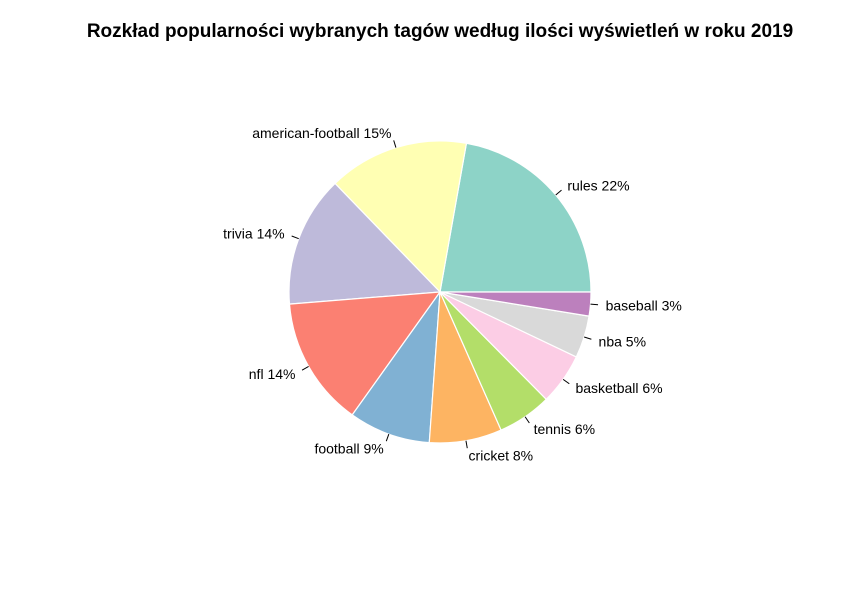 This screenshot has width=850, height=600. I want to click on slice-label: football 9%, so click(348, 448).